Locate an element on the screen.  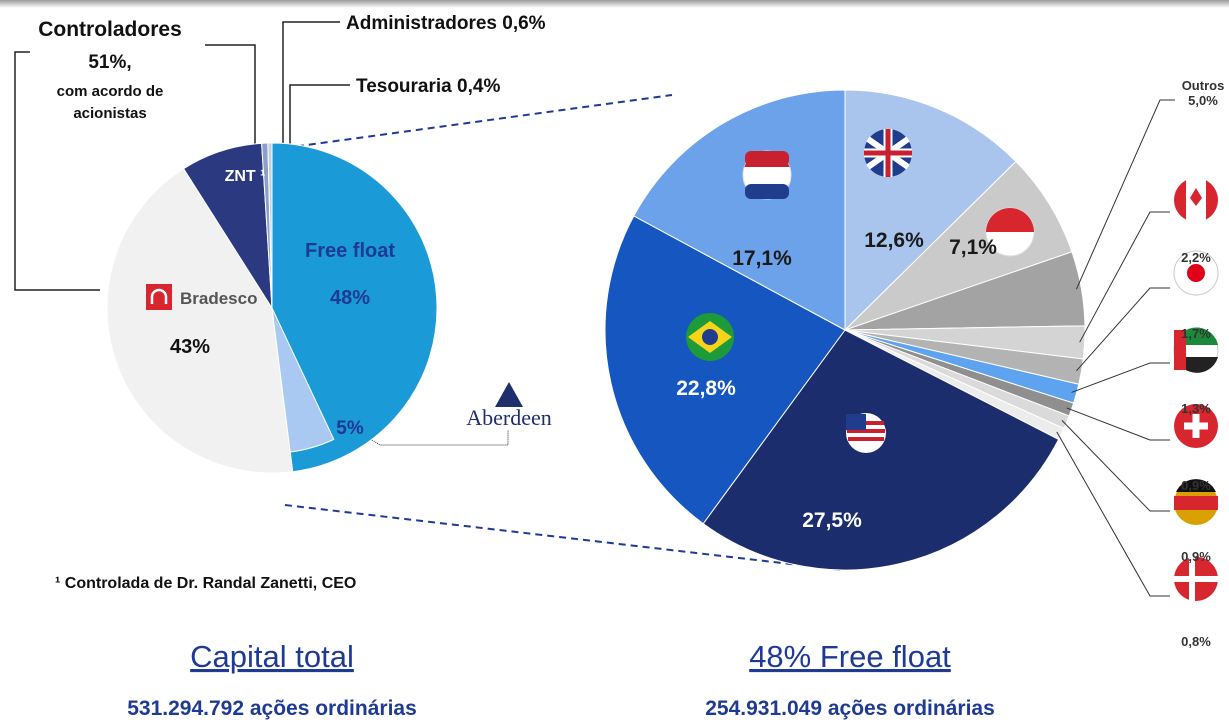
free-float-value: 48% is located at coordinates (350, 298).